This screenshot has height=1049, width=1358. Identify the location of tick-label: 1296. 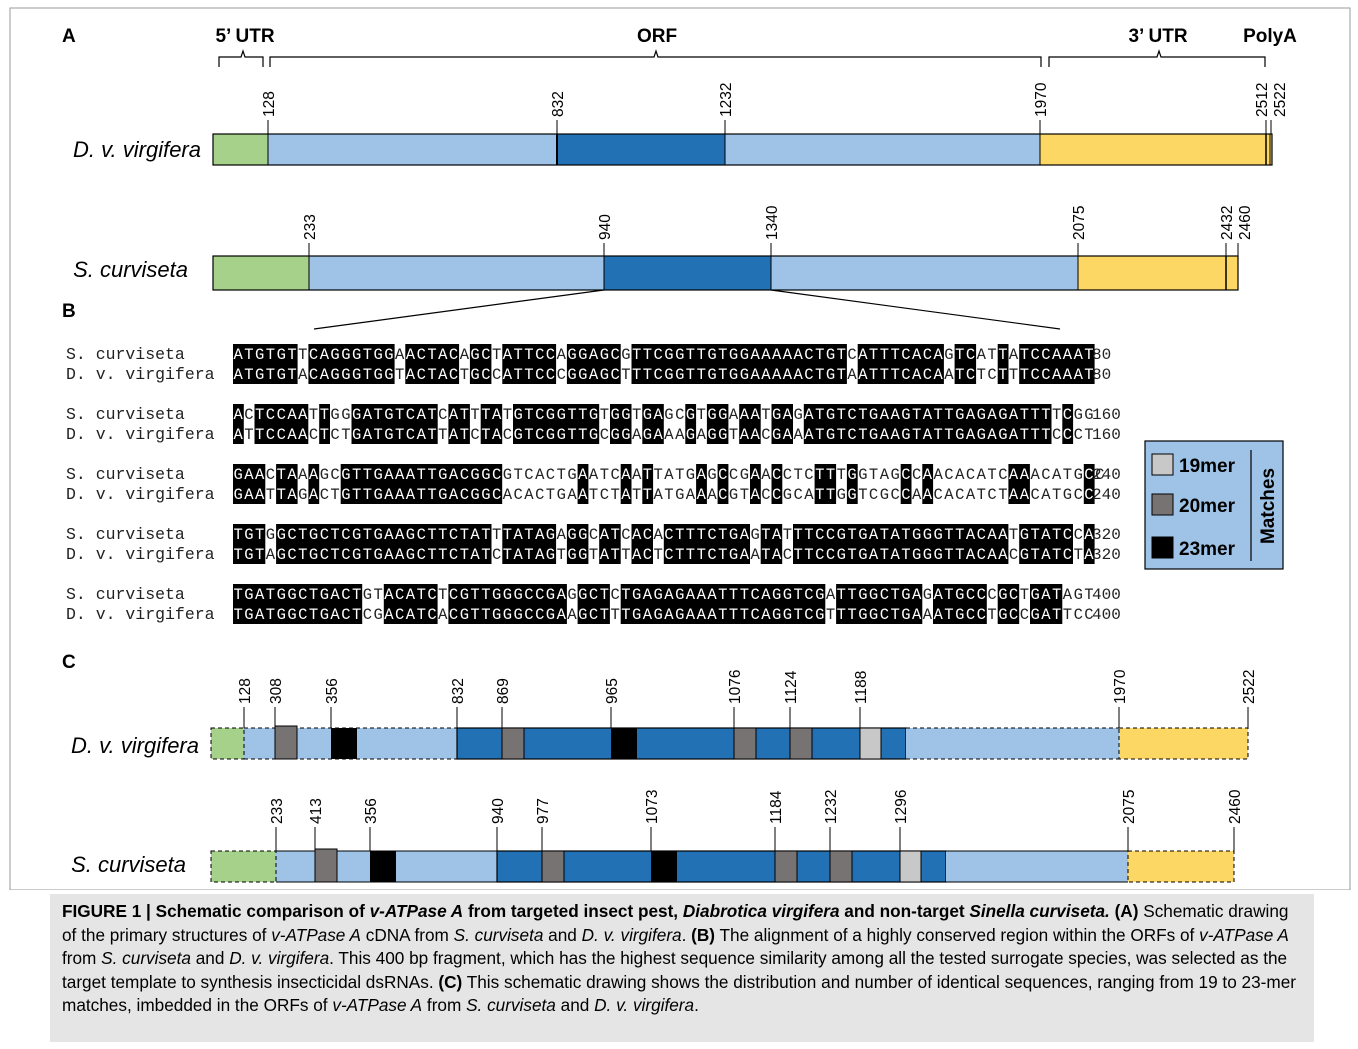
(901, 807).